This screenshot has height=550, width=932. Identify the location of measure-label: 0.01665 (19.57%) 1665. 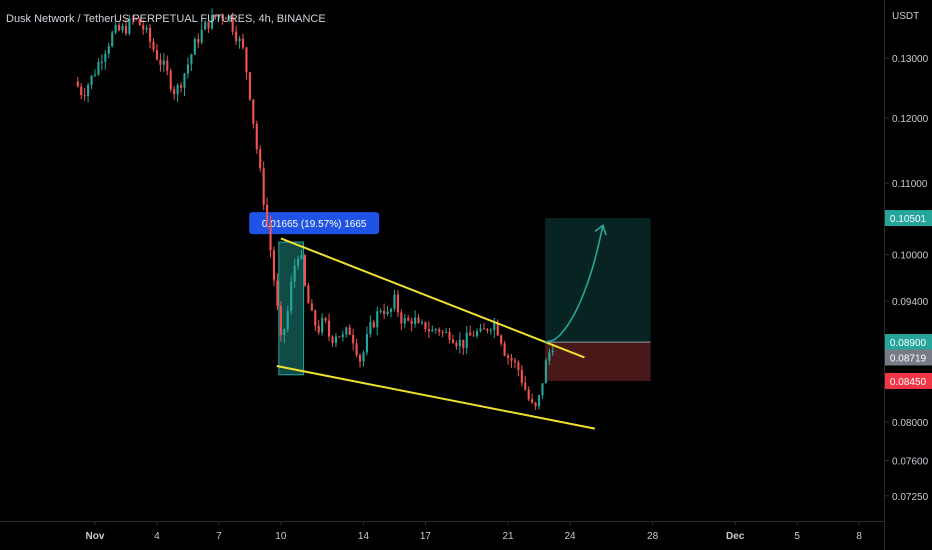
(314, 224).